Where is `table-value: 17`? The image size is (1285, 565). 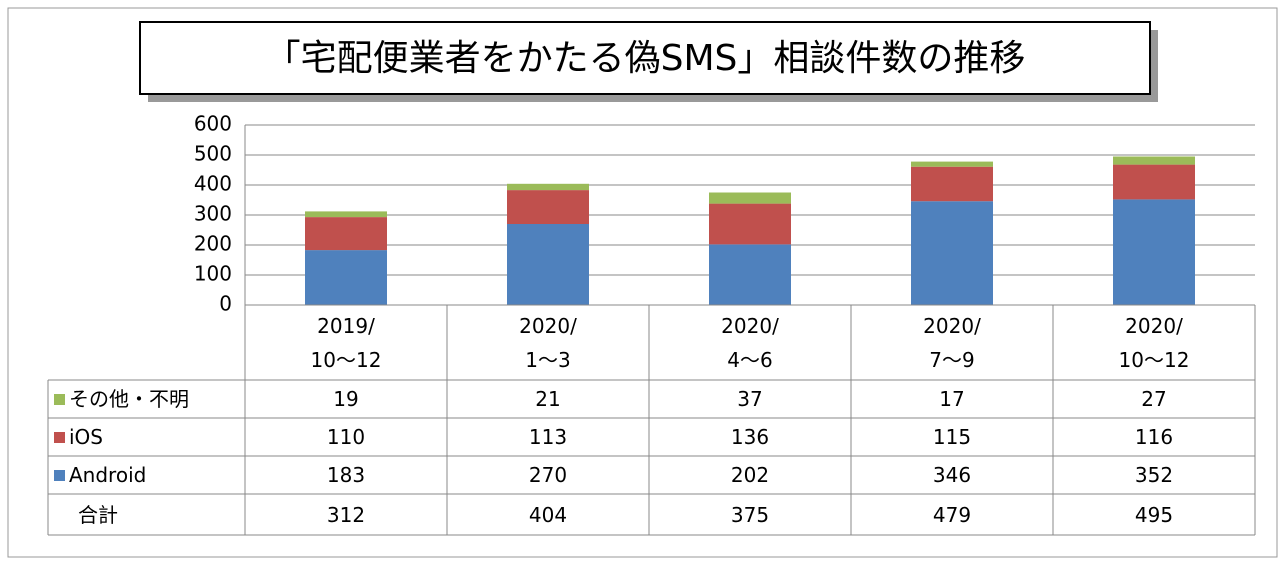
table-value: 17 is located at coordinates (952, 399).